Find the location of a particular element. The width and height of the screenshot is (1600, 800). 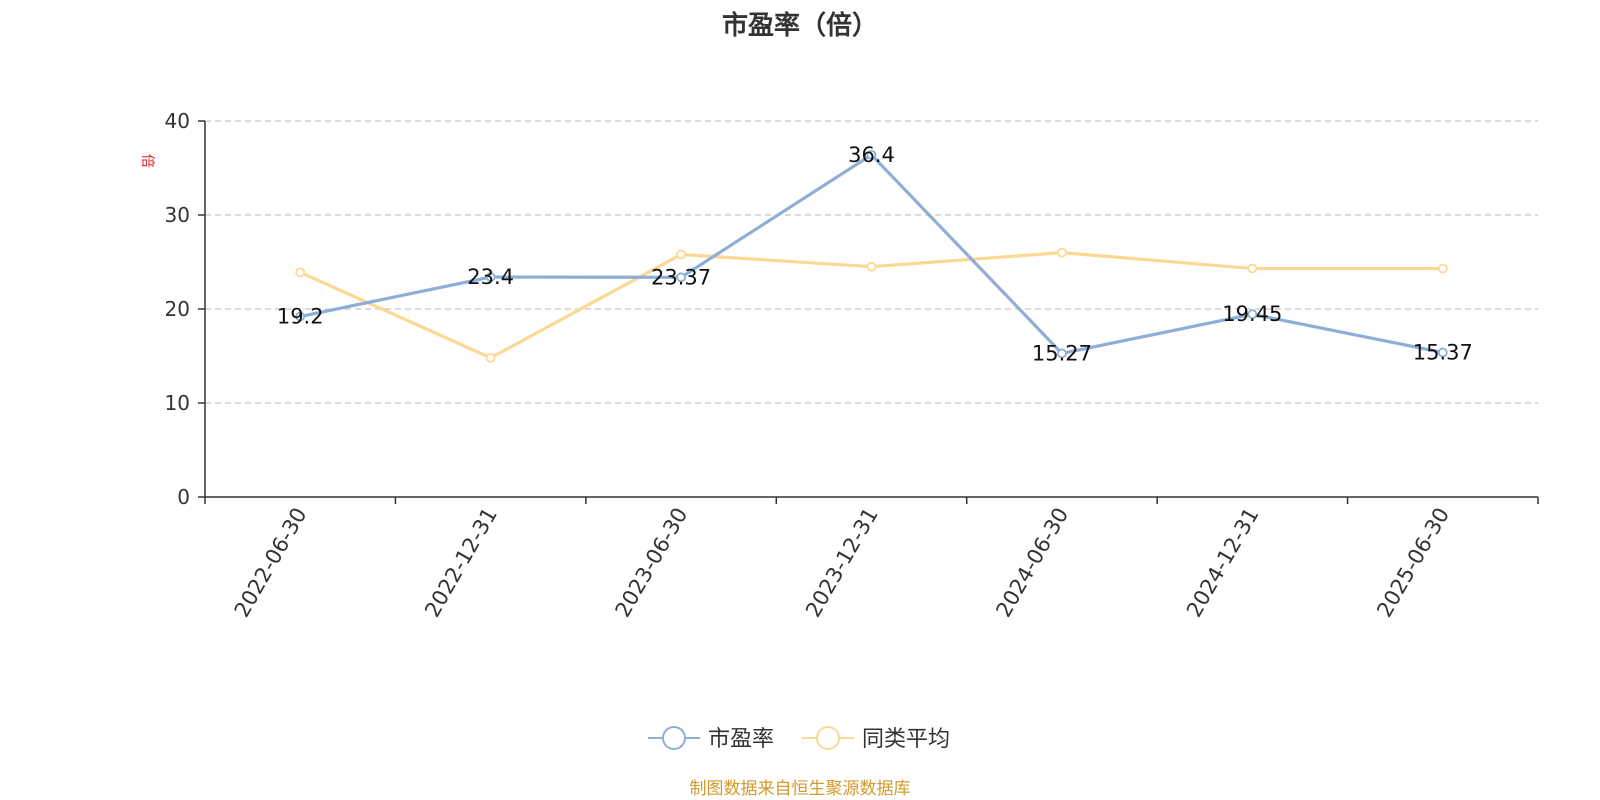

y-tick-label: 30 is located at coordinates (177, 215).